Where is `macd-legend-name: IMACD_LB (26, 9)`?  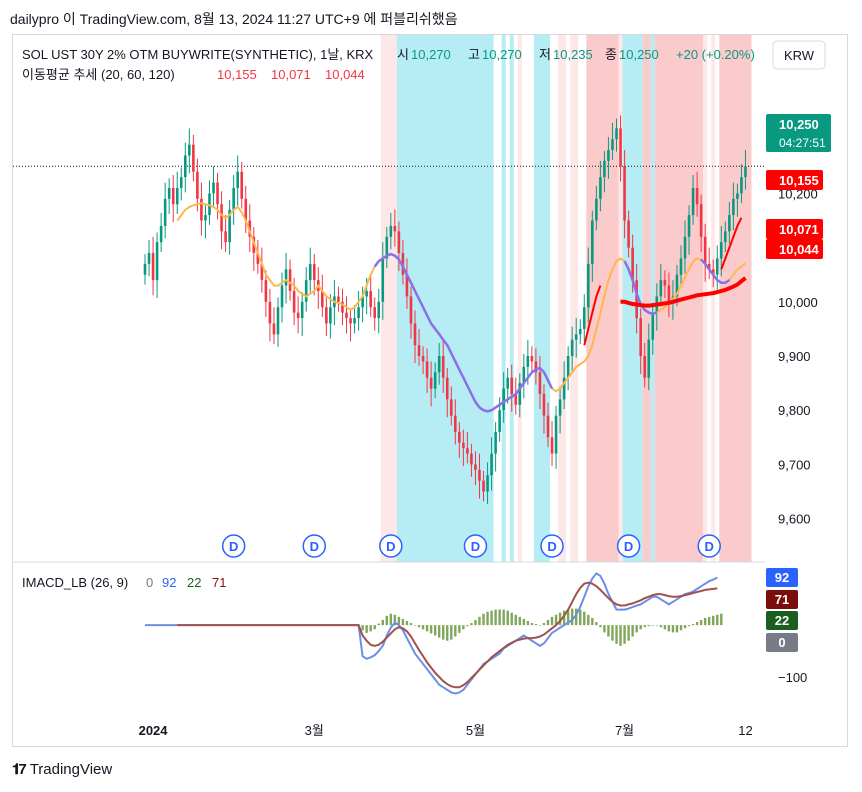 macd-legend-name: IMACD_LB (26, 9) is located at coordinates (75, 582).